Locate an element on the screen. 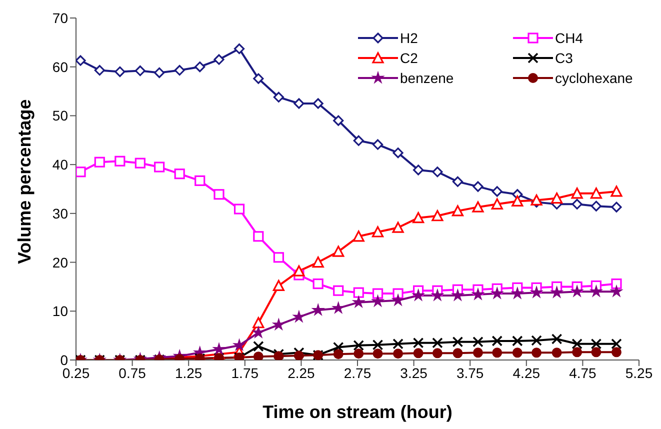 The height and width of the screenshot is (429, 661). y-tick-label: 30 is located at coordinates (60, 213).